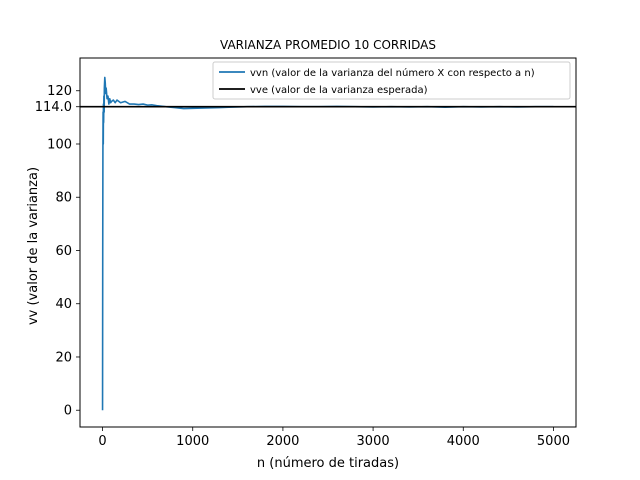 The height and width of the screenshot is (480, 640). Describe the element at coordinates (59, 91) in the screenshot. I see `y-tick-label: 120` at that location.